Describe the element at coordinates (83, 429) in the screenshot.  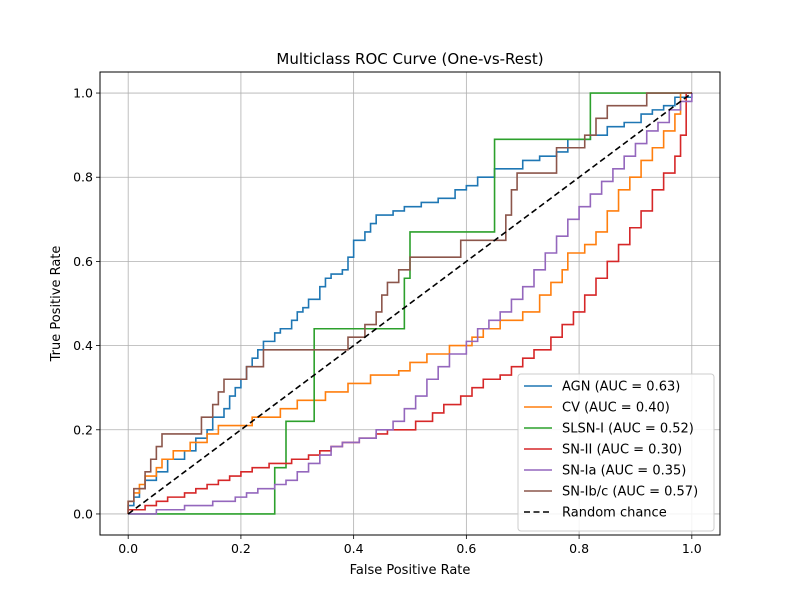
I see `y-tick-label: 0.2` at that location.